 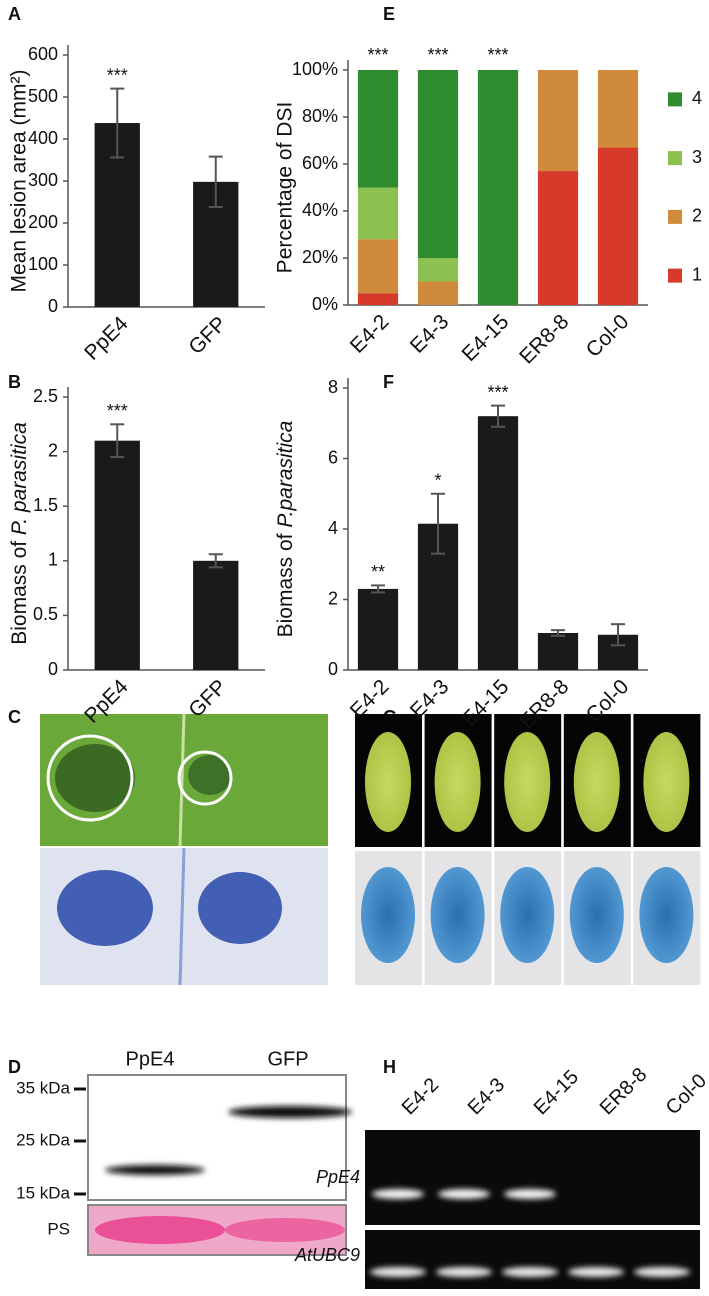 I want to click on gene-label: PpE4, so click(x=338, y=1177).